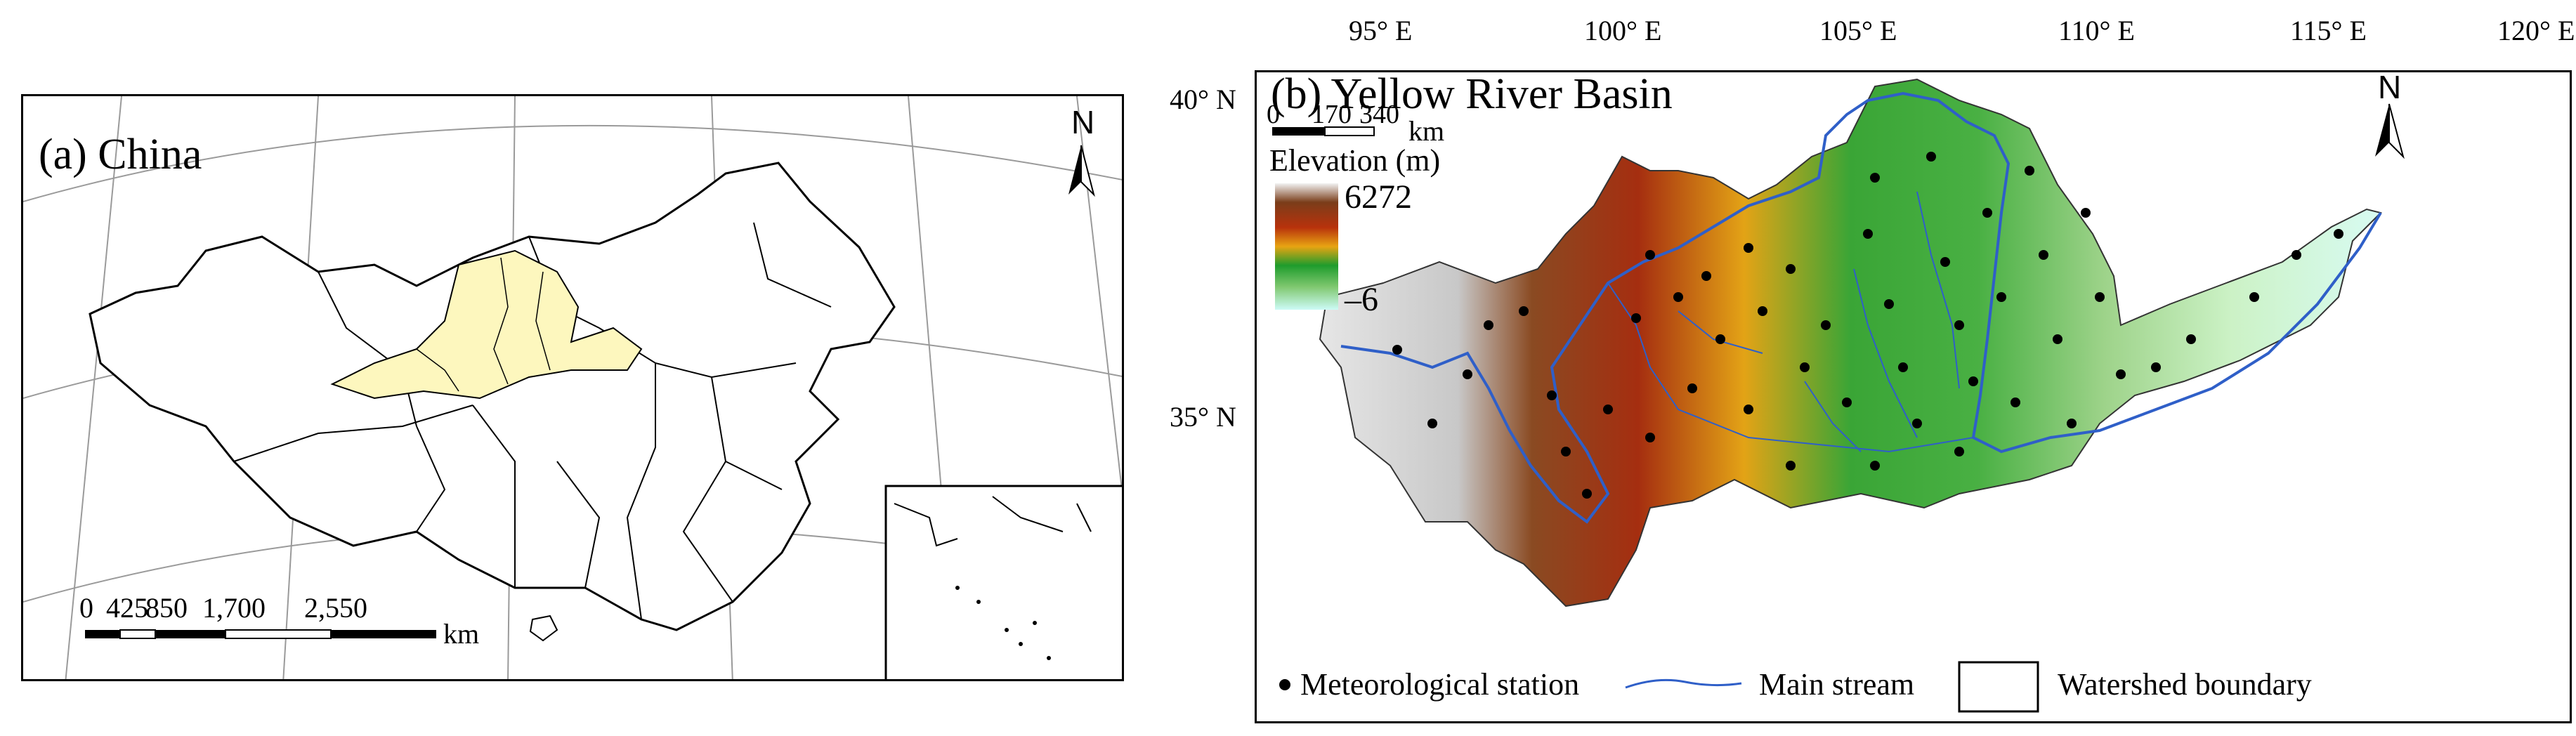 This screenshot has height=736, width=2576. What do you see at coordinates (120, 154) in the screenshot?
I see `panel-a-title: (a) China` at bounding box center [120, 154].